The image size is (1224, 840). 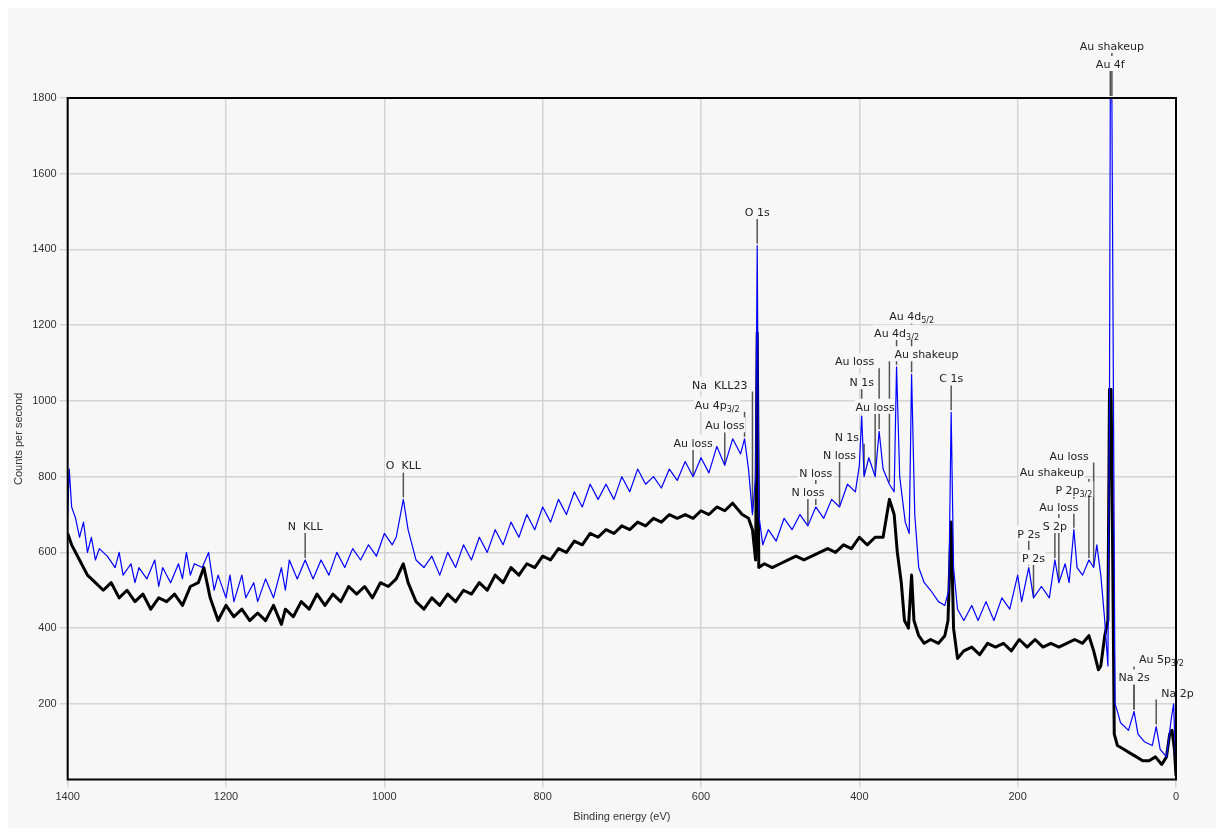 I want to click on y-tick-label: 200, so click(x=47, y=702).